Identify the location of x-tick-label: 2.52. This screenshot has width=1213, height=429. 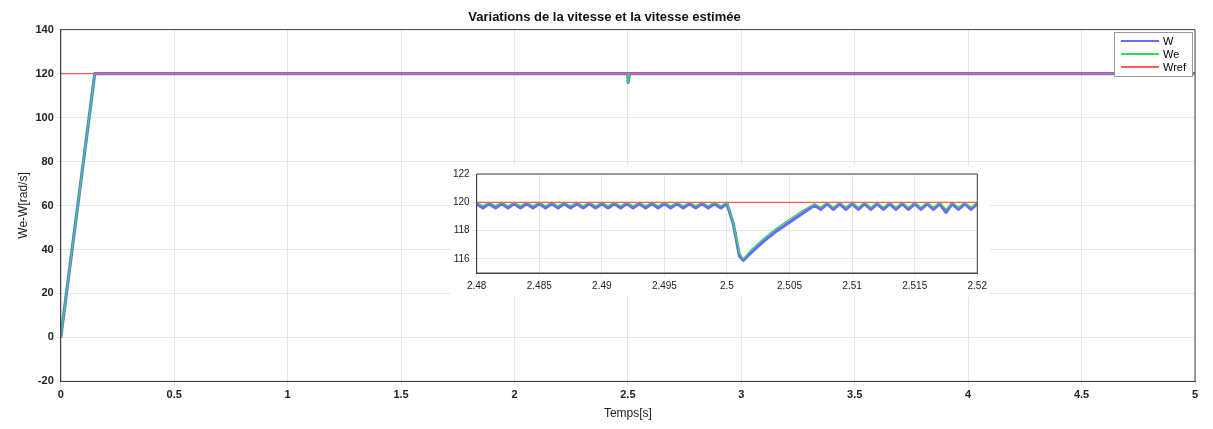
(977, 285).